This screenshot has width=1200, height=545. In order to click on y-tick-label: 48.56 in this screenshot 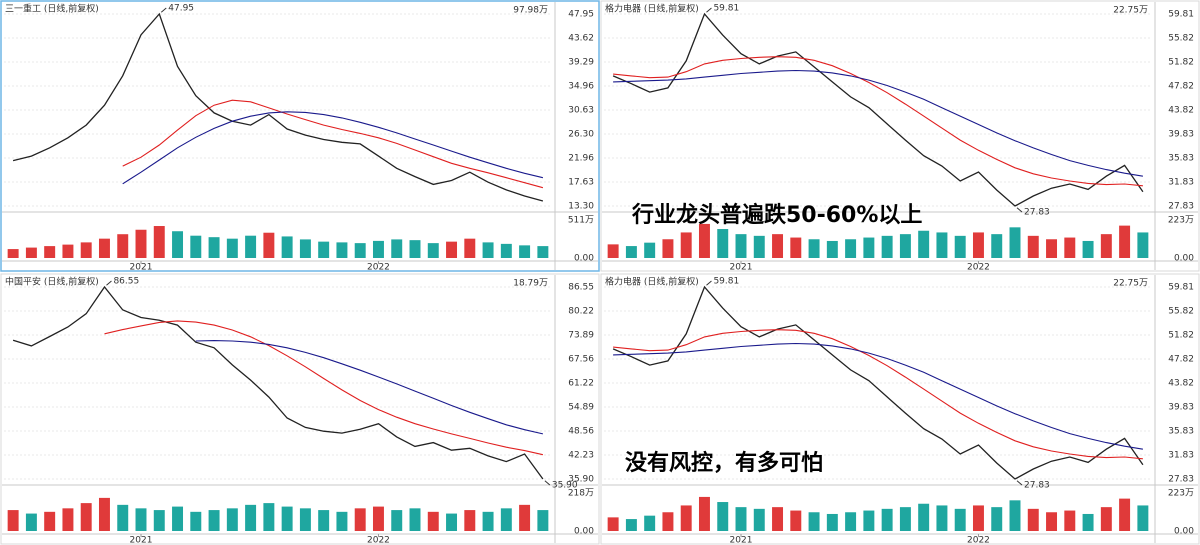, I will do `click(581, 432)`.